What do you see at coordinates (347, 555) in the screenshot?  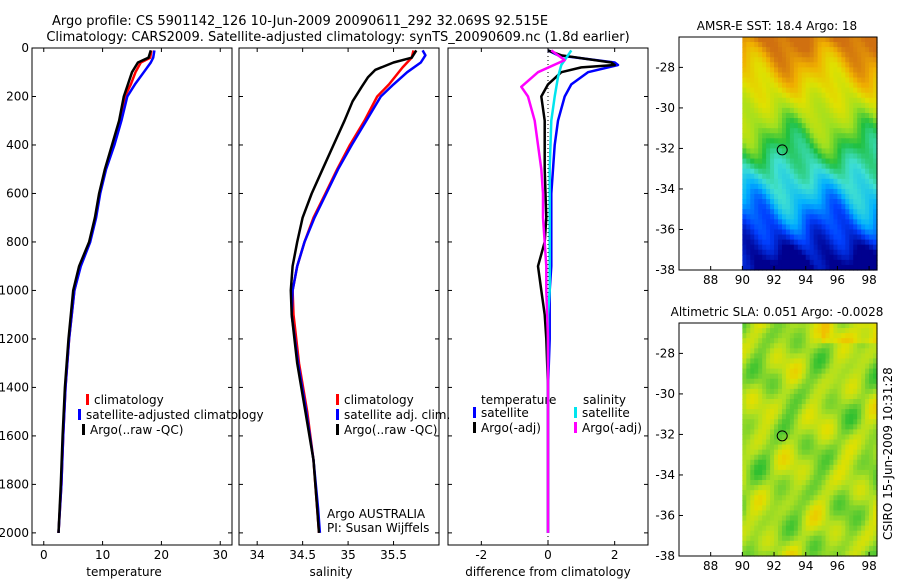 I see `salinity-xtick-label-2: 35` at bounding box center [347, 555].